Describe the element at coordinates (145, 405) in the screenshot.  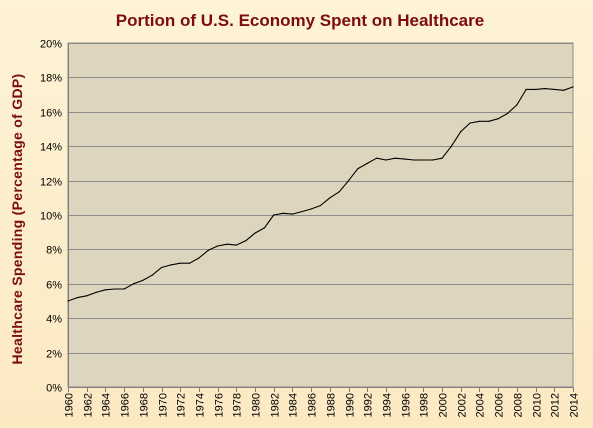
I see `x-tick-label: 1968` at that location.